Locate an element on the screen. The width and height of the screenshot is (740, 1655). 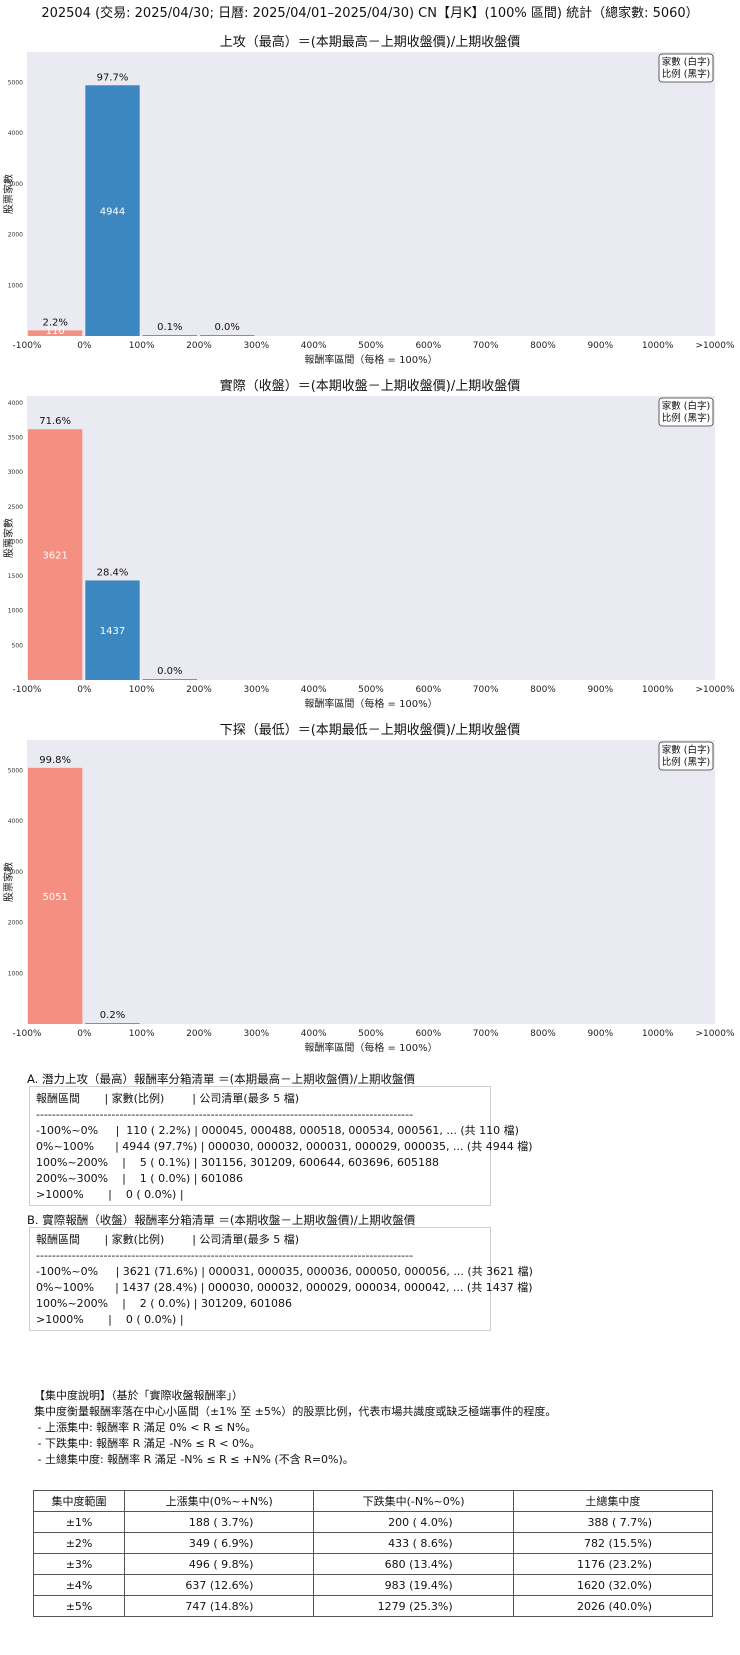
bar-count-label: 110 is located at coordinates (55, 331).